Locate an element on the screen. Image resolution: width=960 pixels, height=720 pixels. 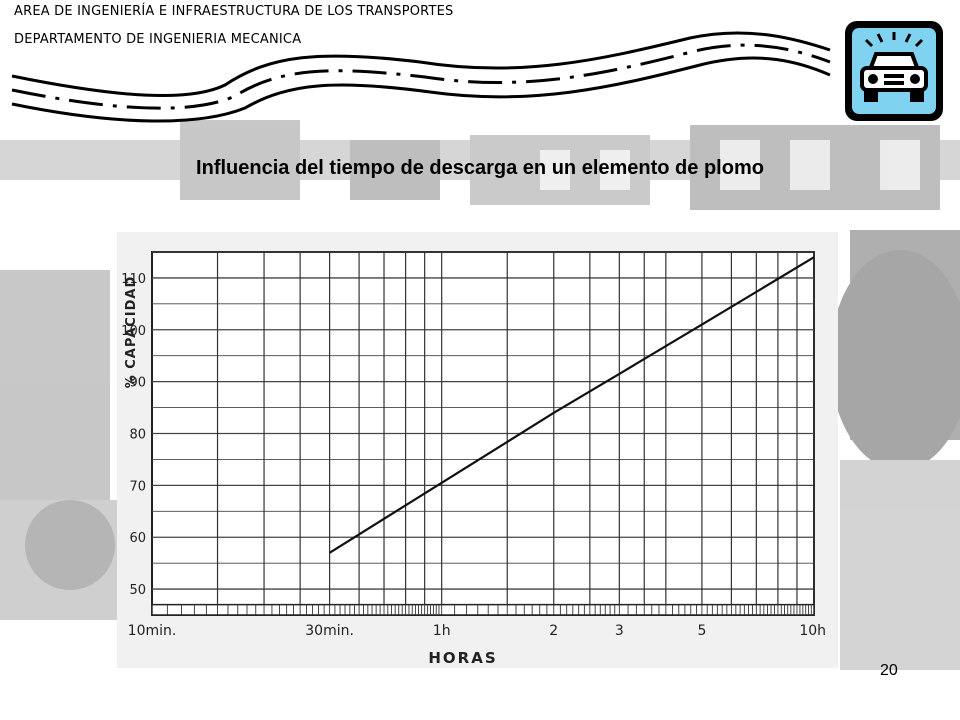
x-tick-label: 30min. is located at coordinates (329, 631).